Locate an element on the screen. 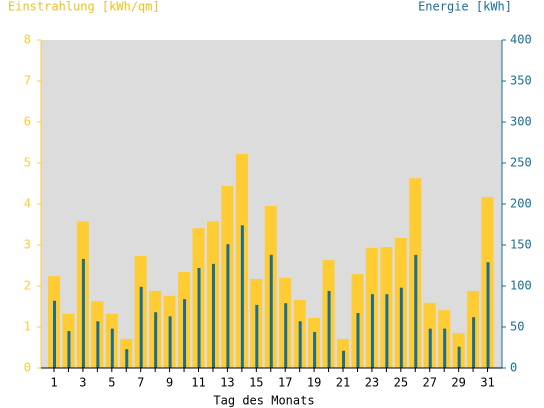 The image size is (544, 408). y2-tick-label: 100 is located at coordinates (521, 286).